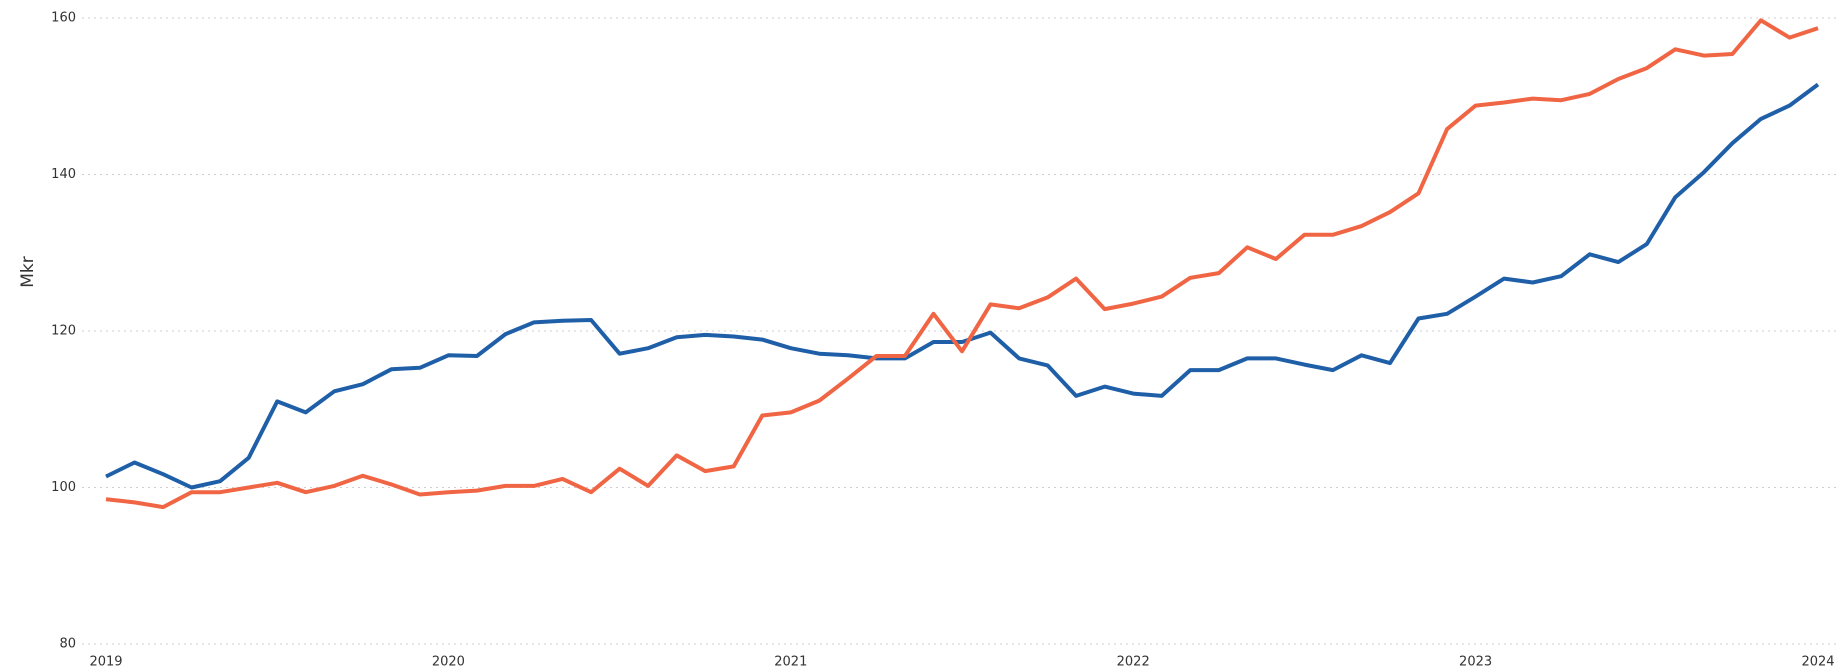 The width and height of the screenshot is (1839, 671). Describe the element at coordinates (1133, 662) in the screenshot. I see `x-tick-label: 2022` at that location.